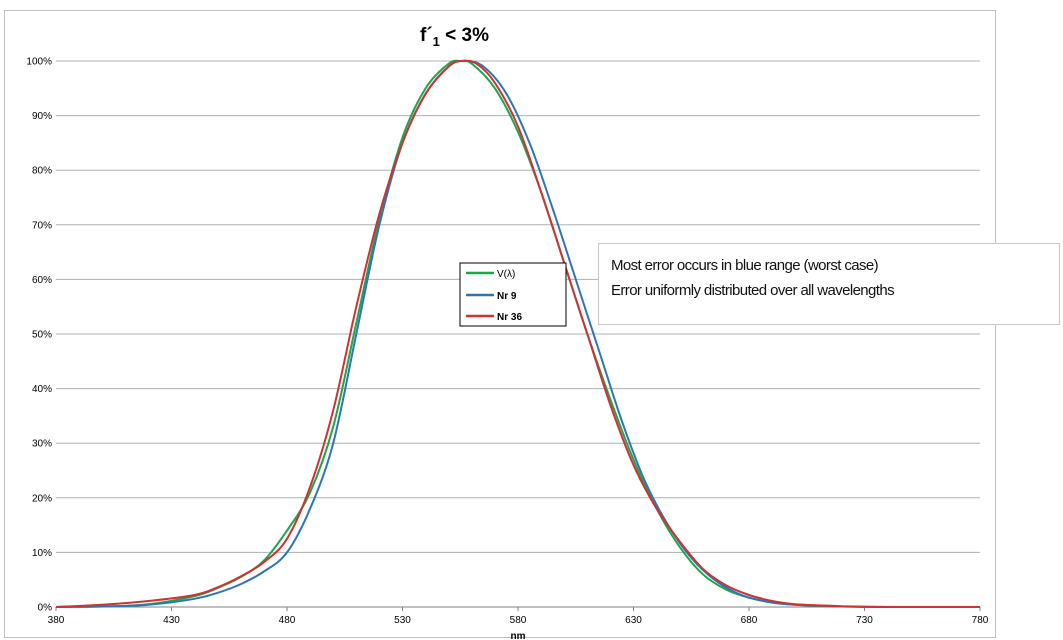 Image resolution: width=1063 pixels, height=640 pixels. I want to click on y-tick-label: 70%, so click(42, 225).